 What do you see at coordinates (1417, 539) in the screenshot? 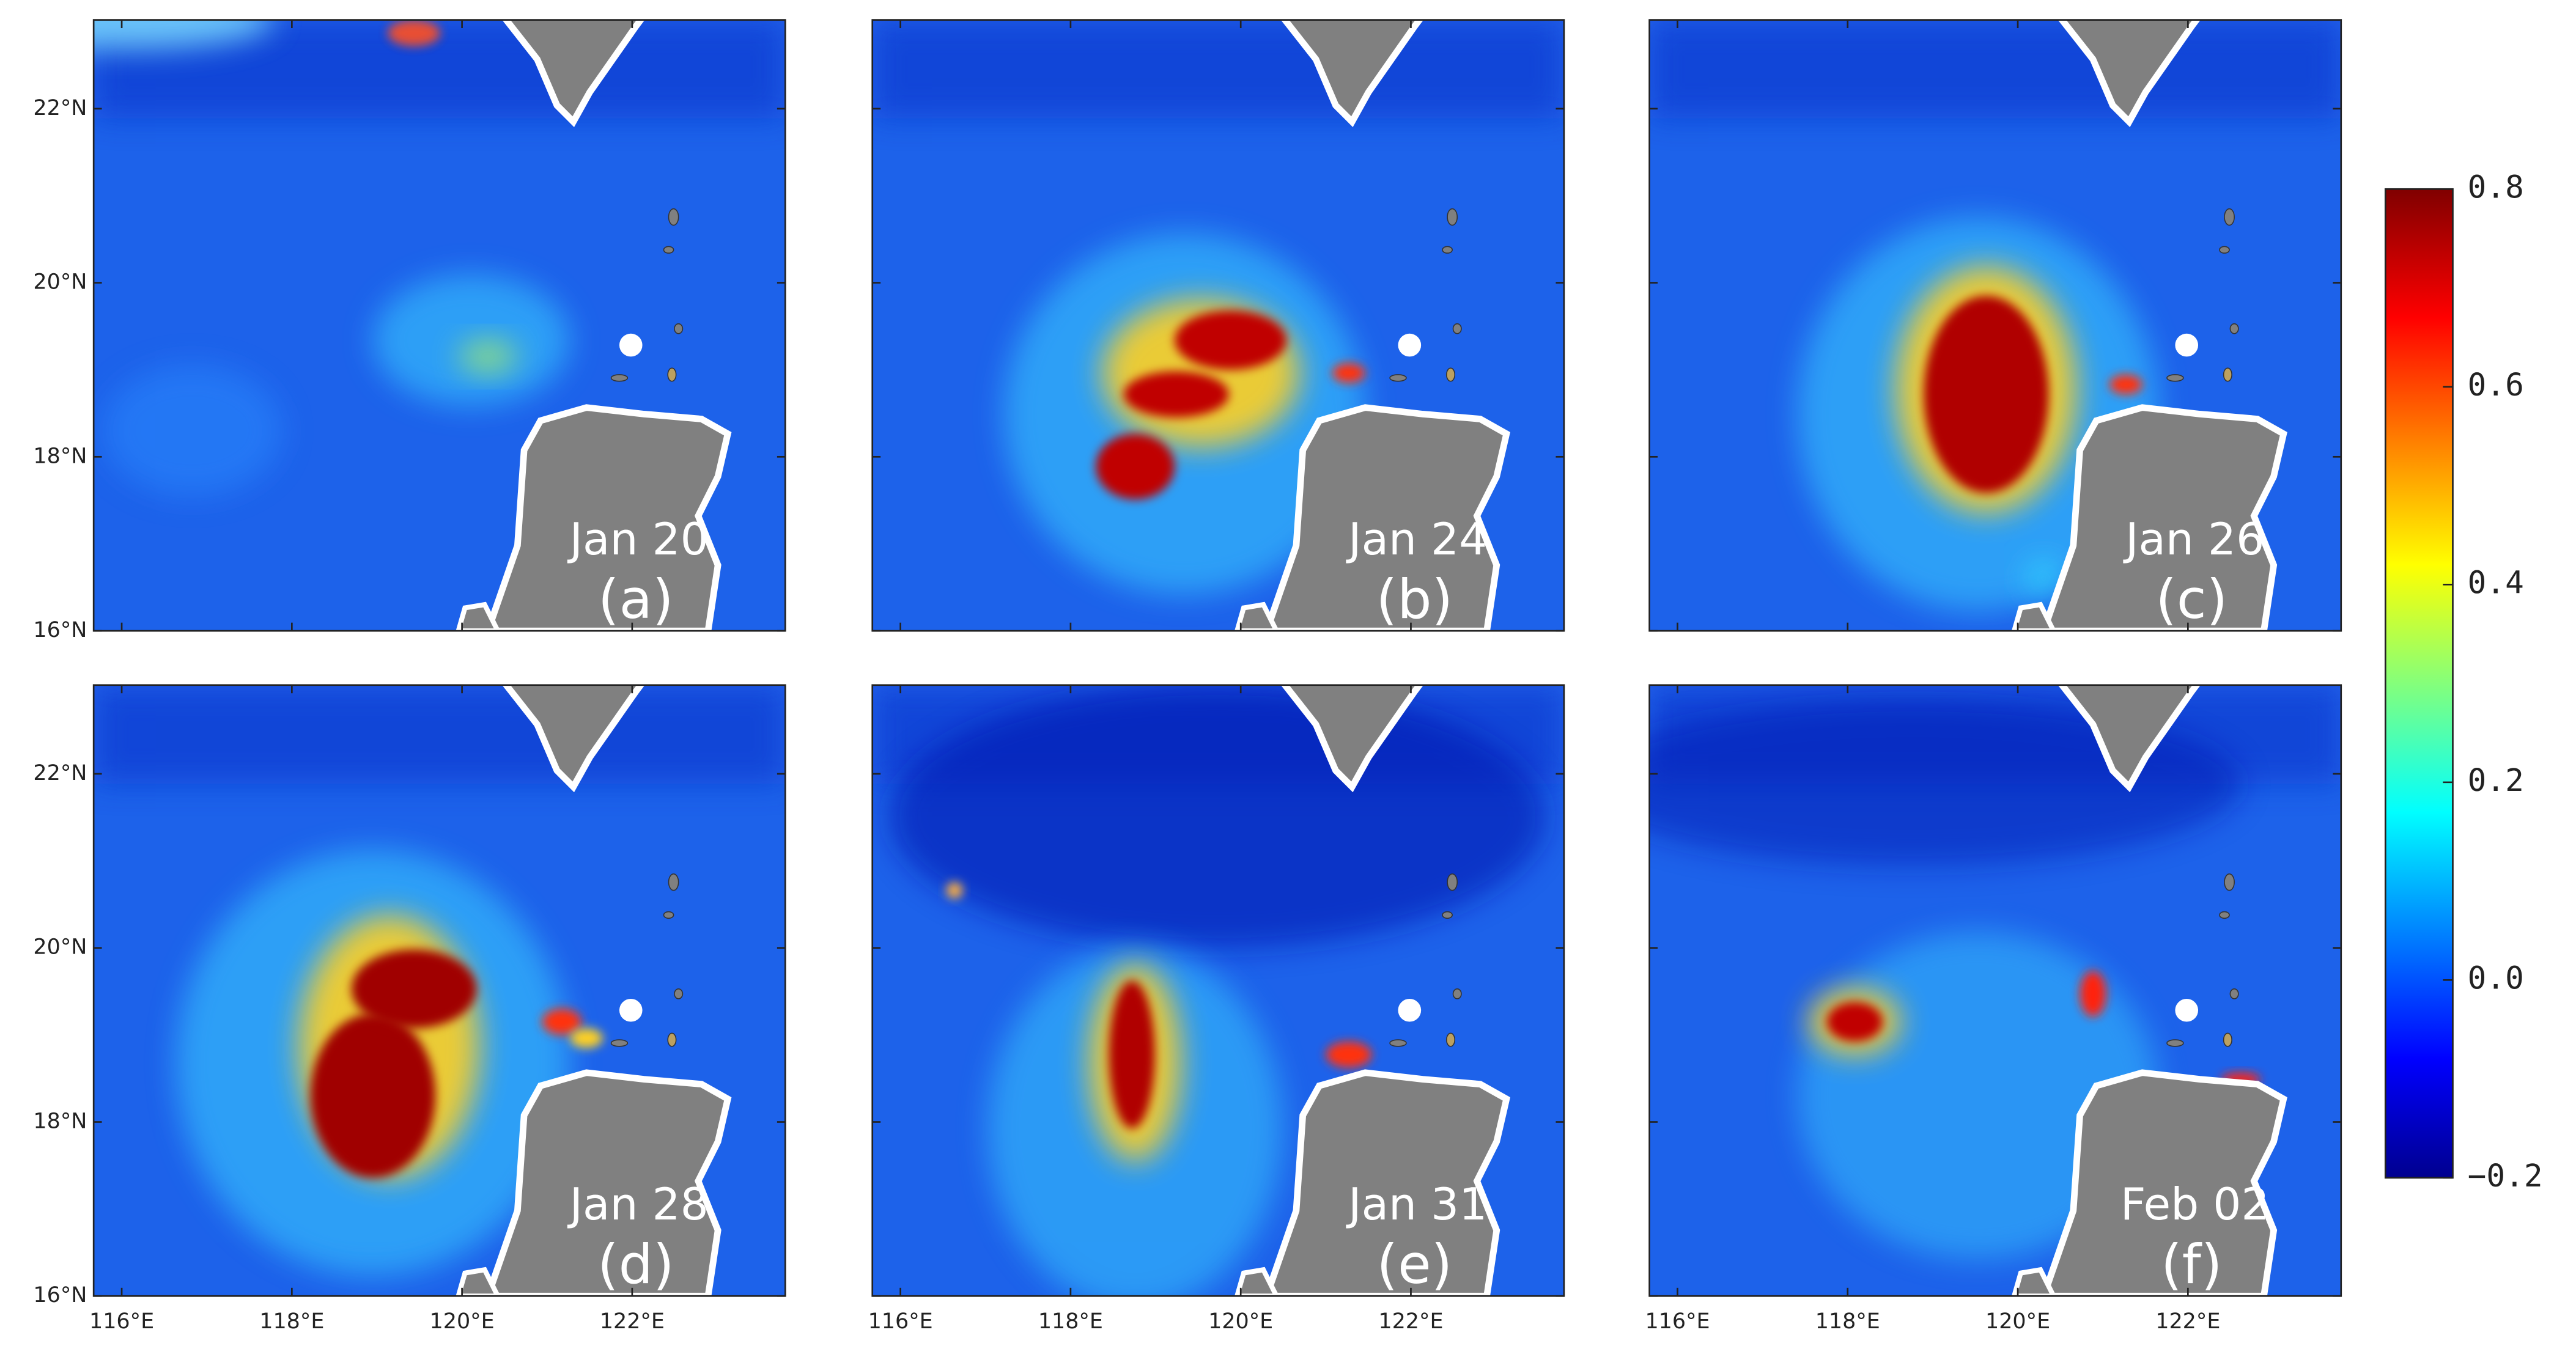
I see `date-label: Jan 24` at bounding box center [1417, 539].